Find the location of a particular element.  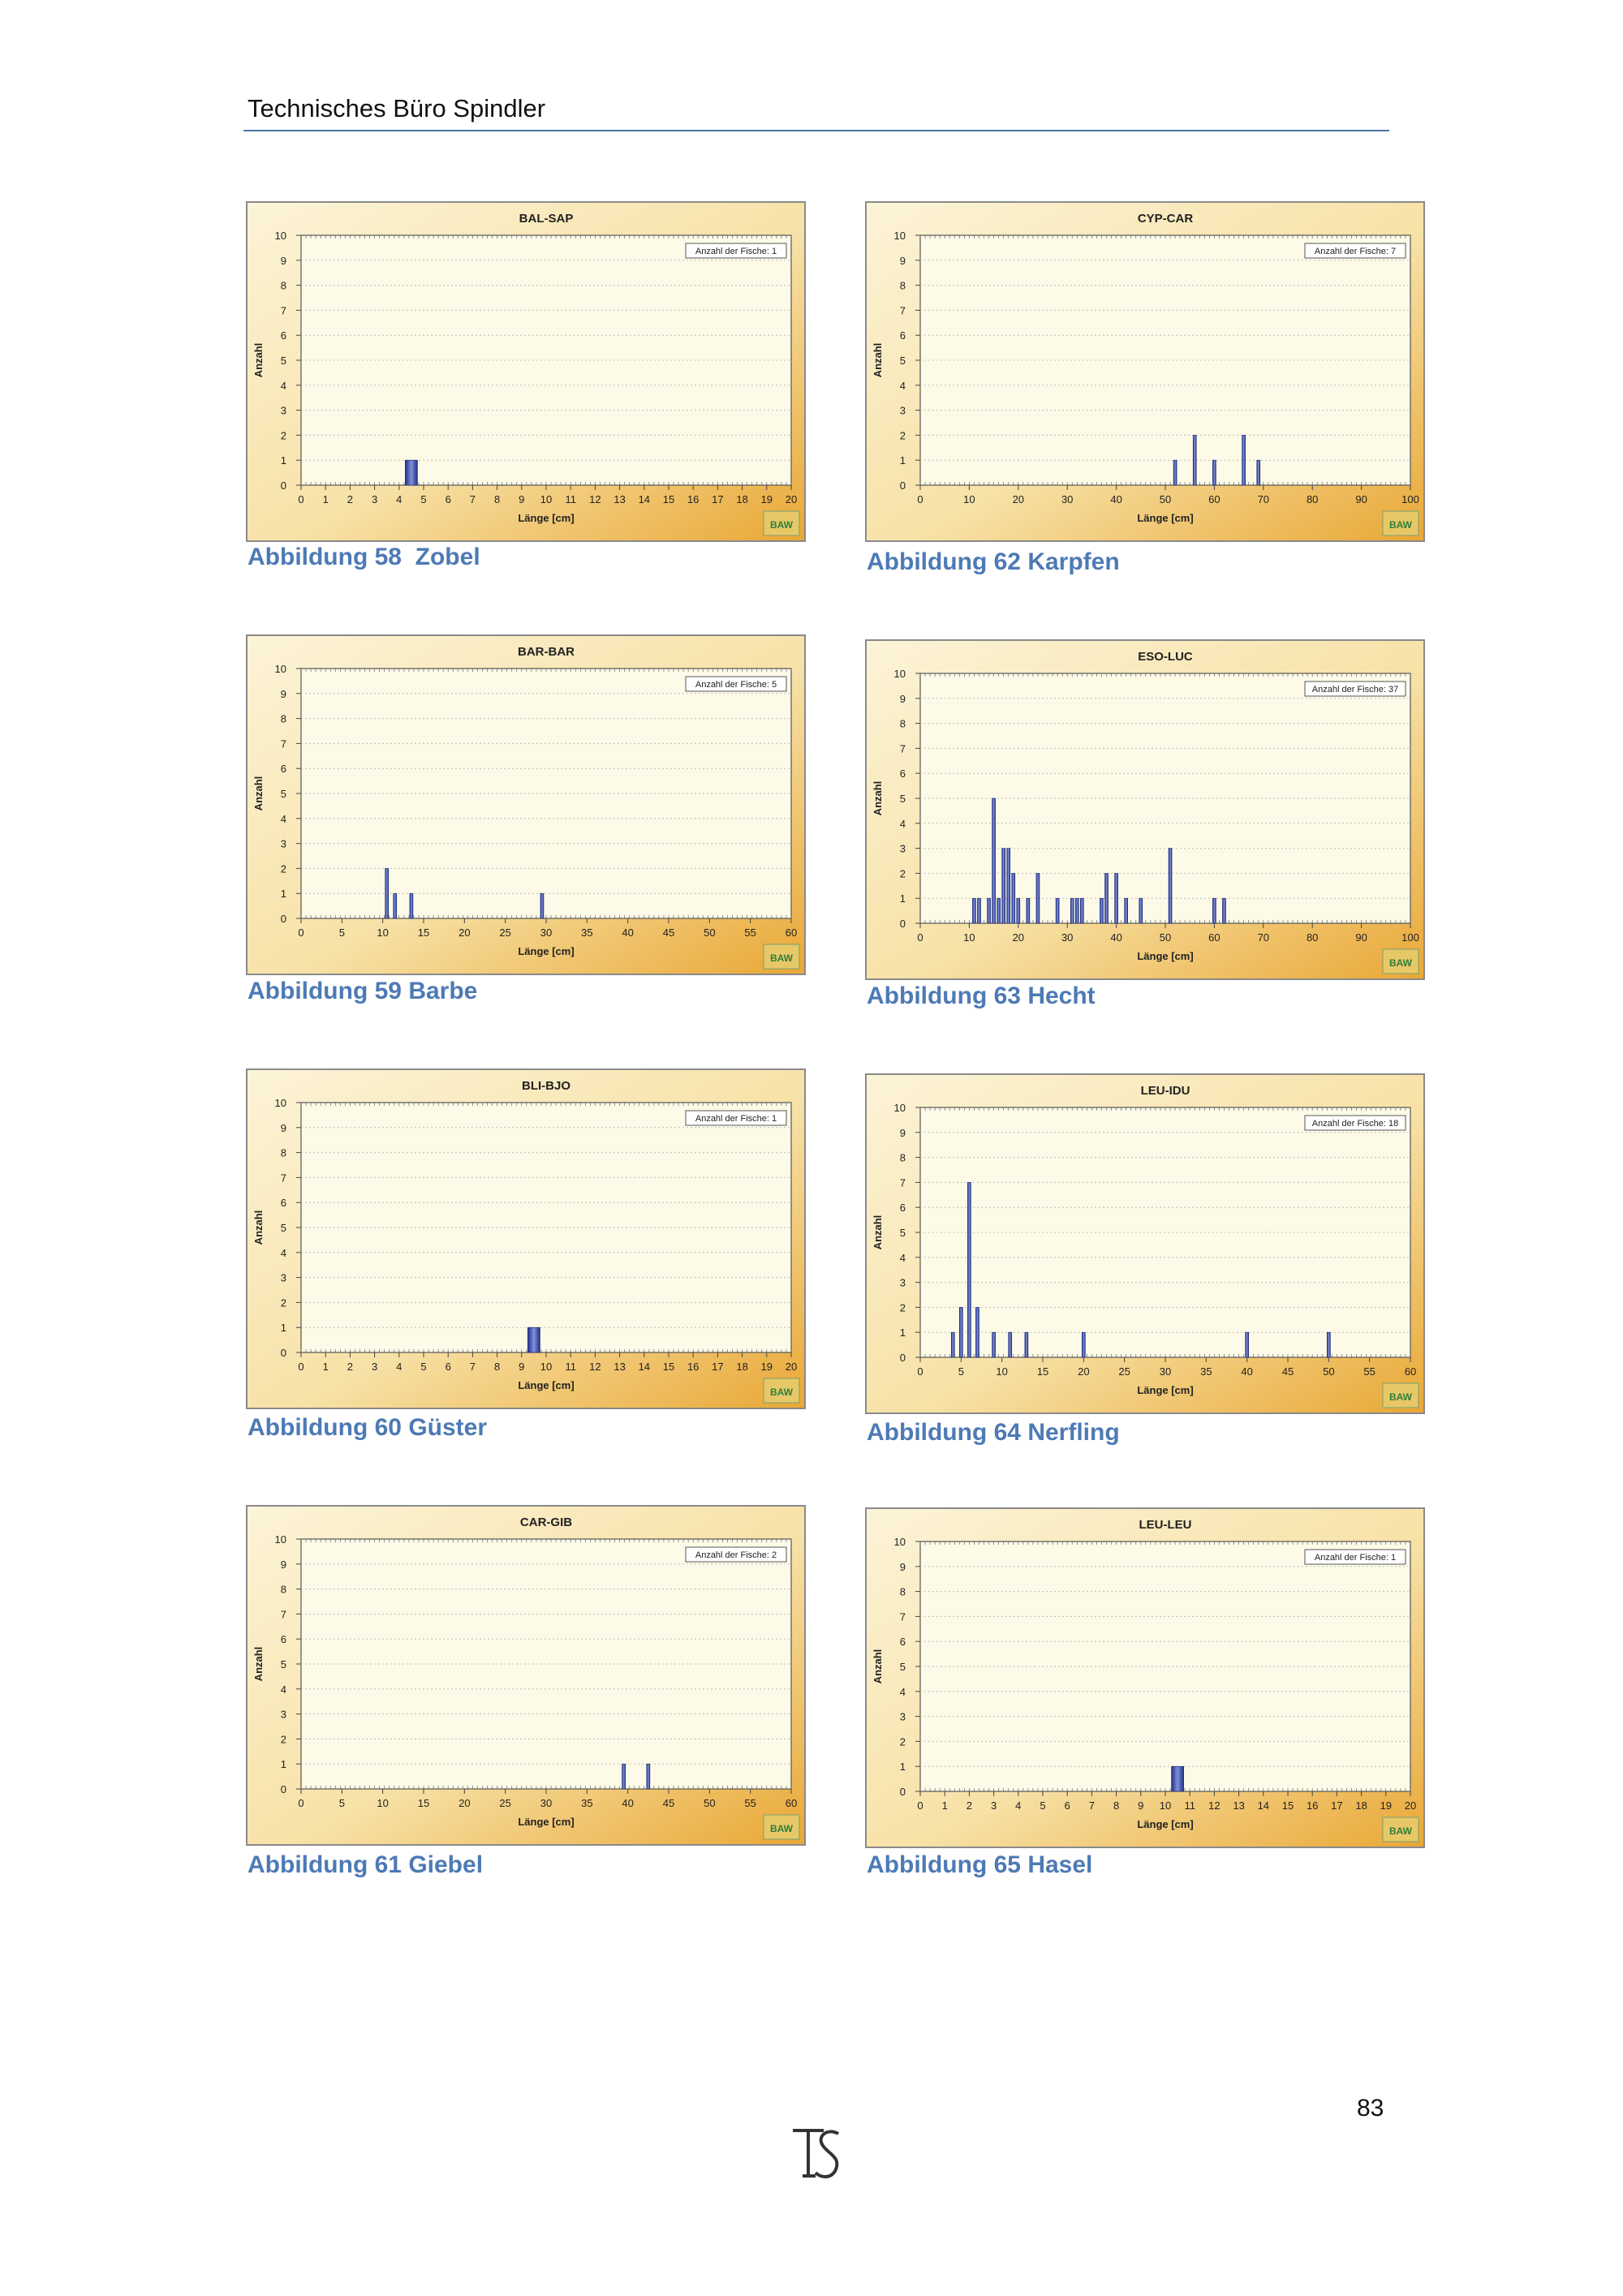

x-tick-label: 1 is located at coordinates (945, 1805).